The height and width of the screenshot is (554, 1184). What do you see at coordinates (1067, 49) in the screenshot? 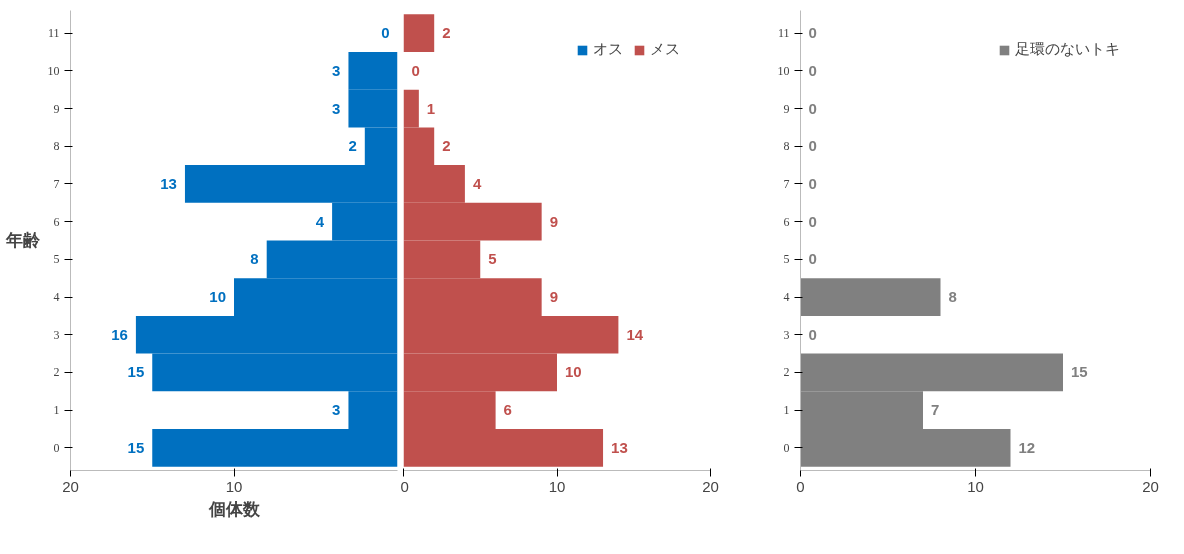
I see `legend-label: 足環のないトキ` at bounding box center [1067, 49].